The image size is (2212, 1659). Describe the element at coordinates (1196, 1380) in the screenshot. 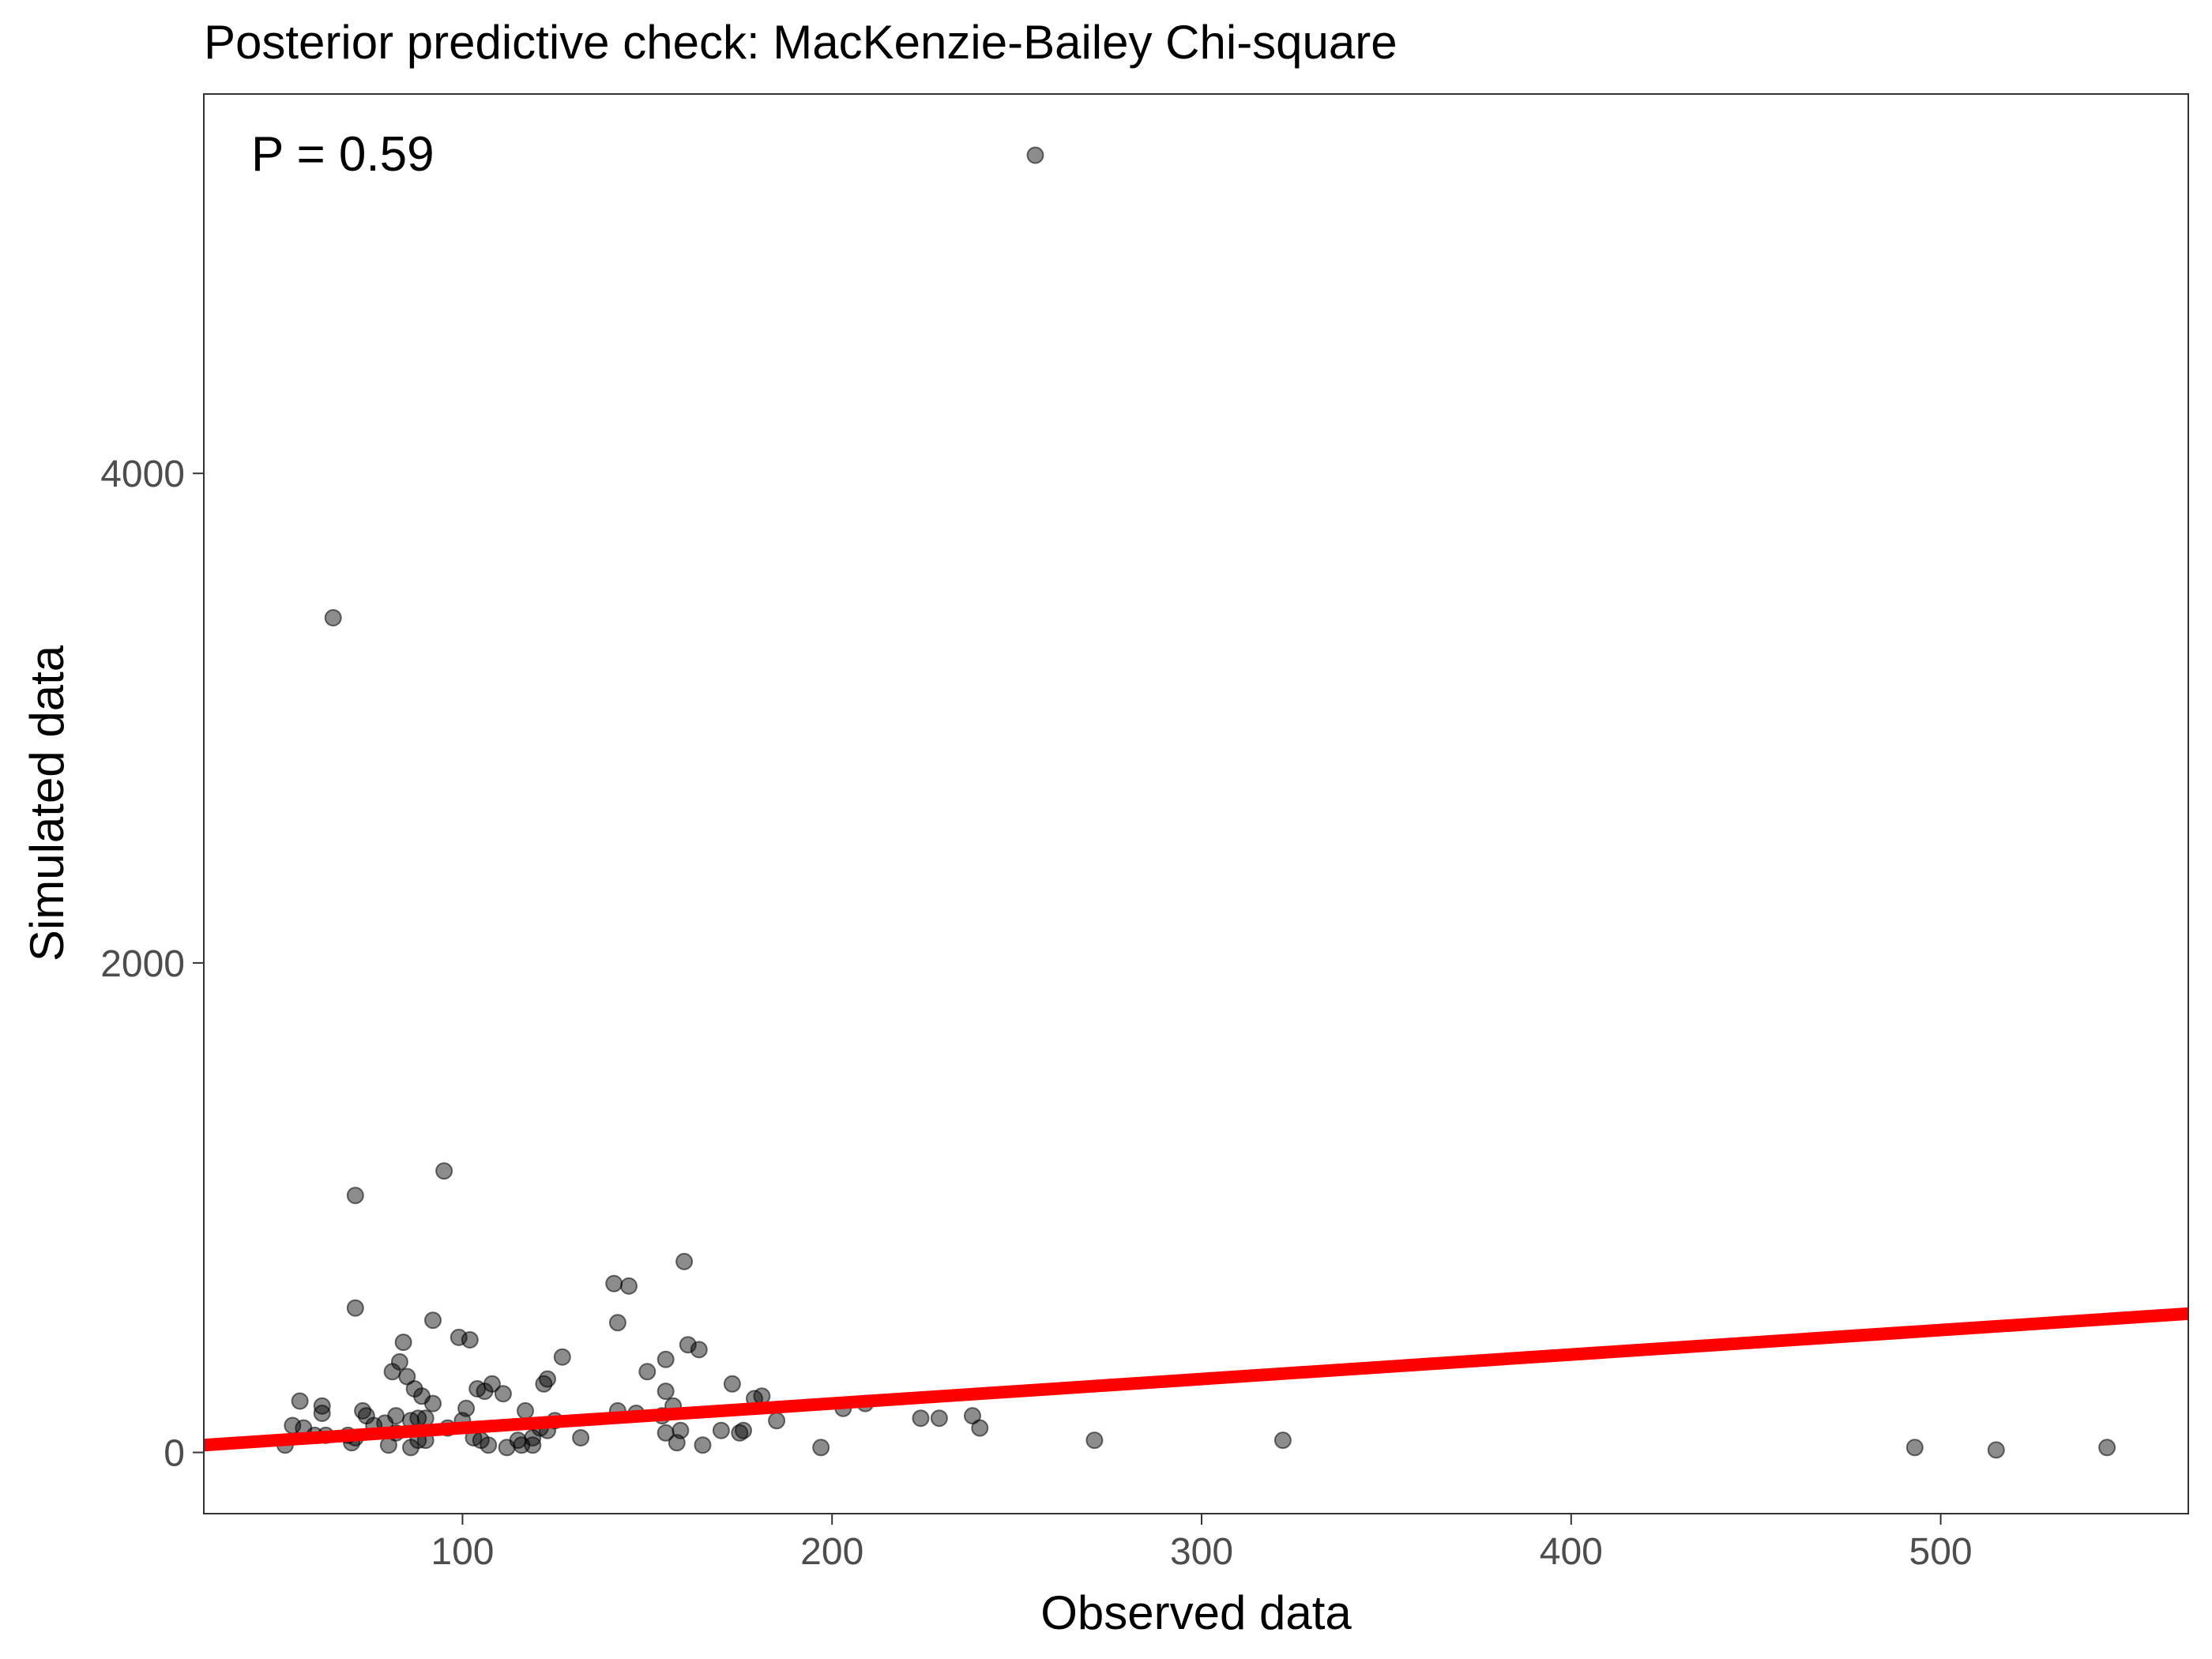

I see `reference-line` at that location.